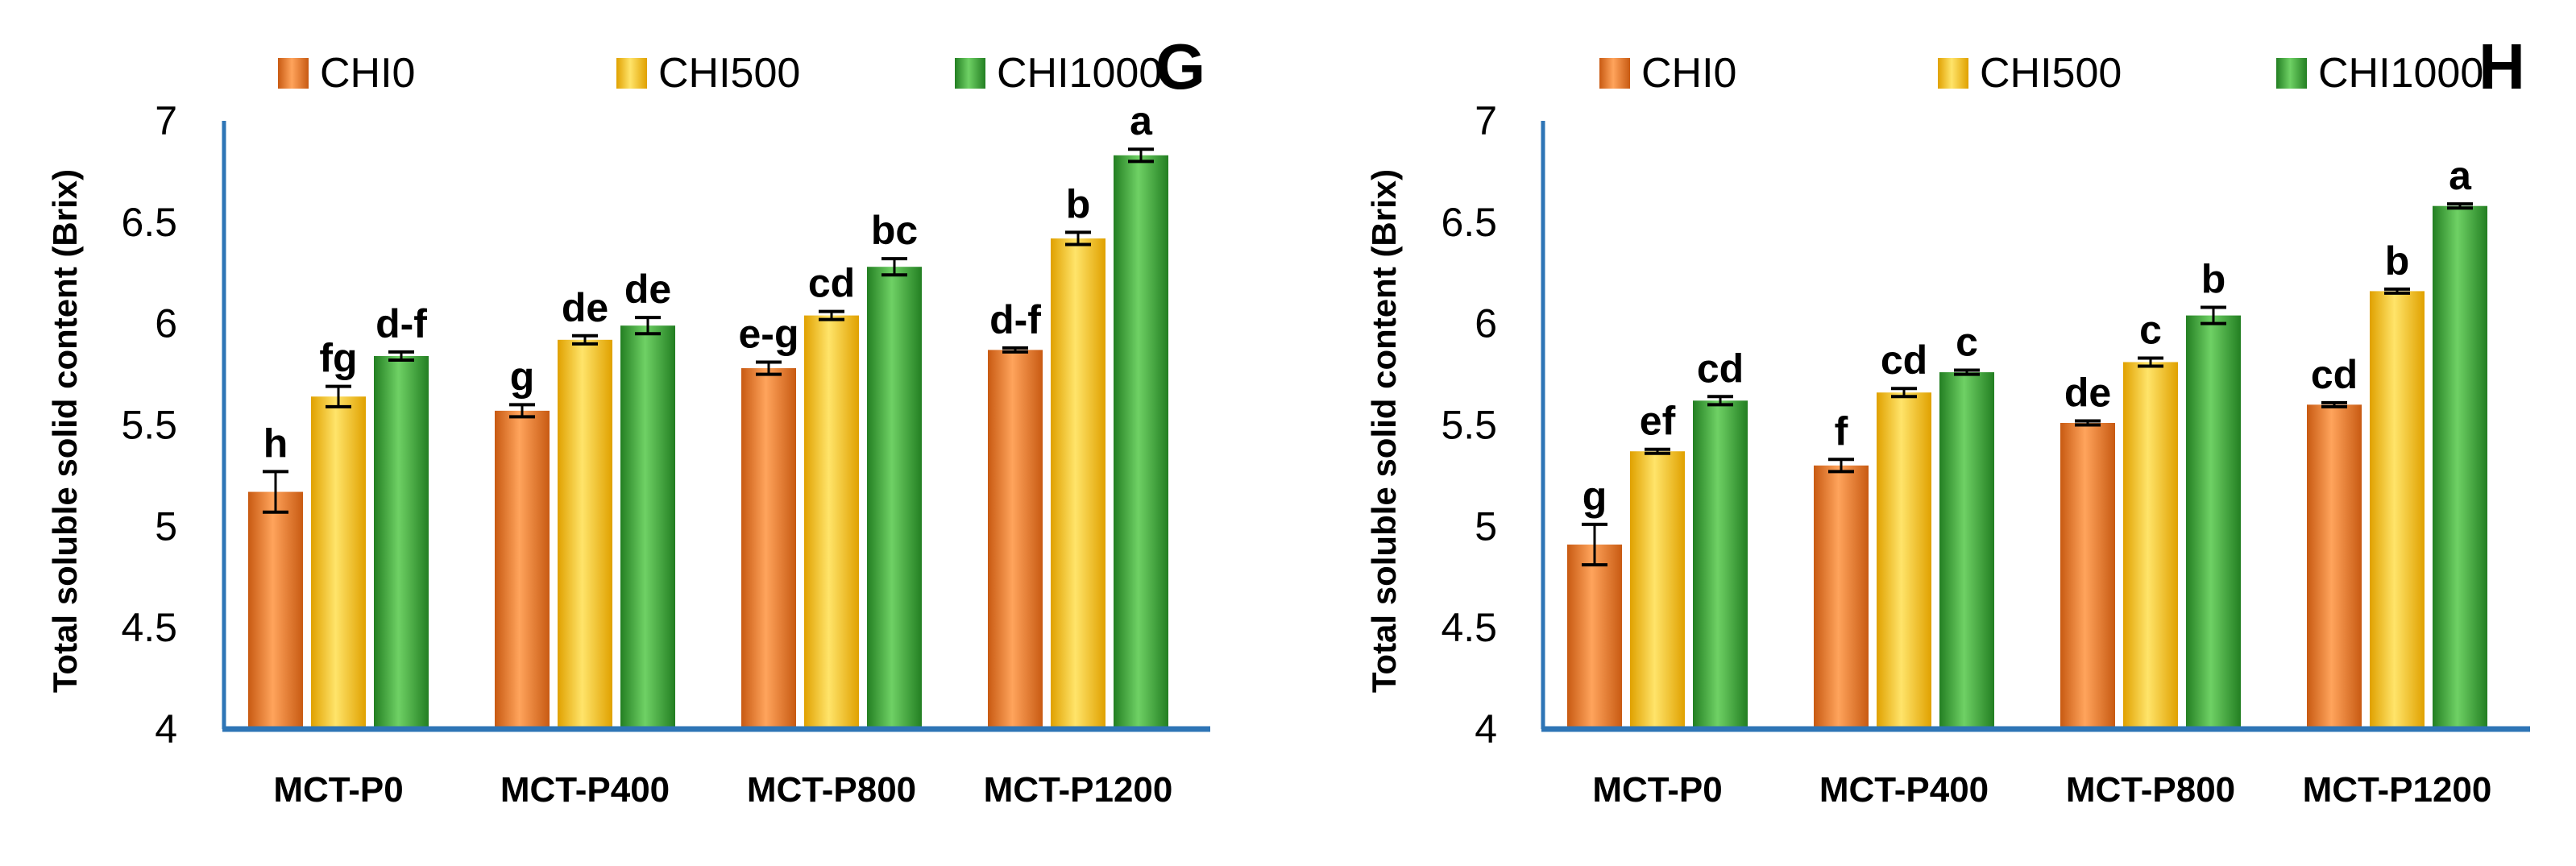 The image size is (2576, 866). Describe the element at coordinates (1689, 73) in the screenshot. I see `legend-label-chi0: CHI0` at that location.